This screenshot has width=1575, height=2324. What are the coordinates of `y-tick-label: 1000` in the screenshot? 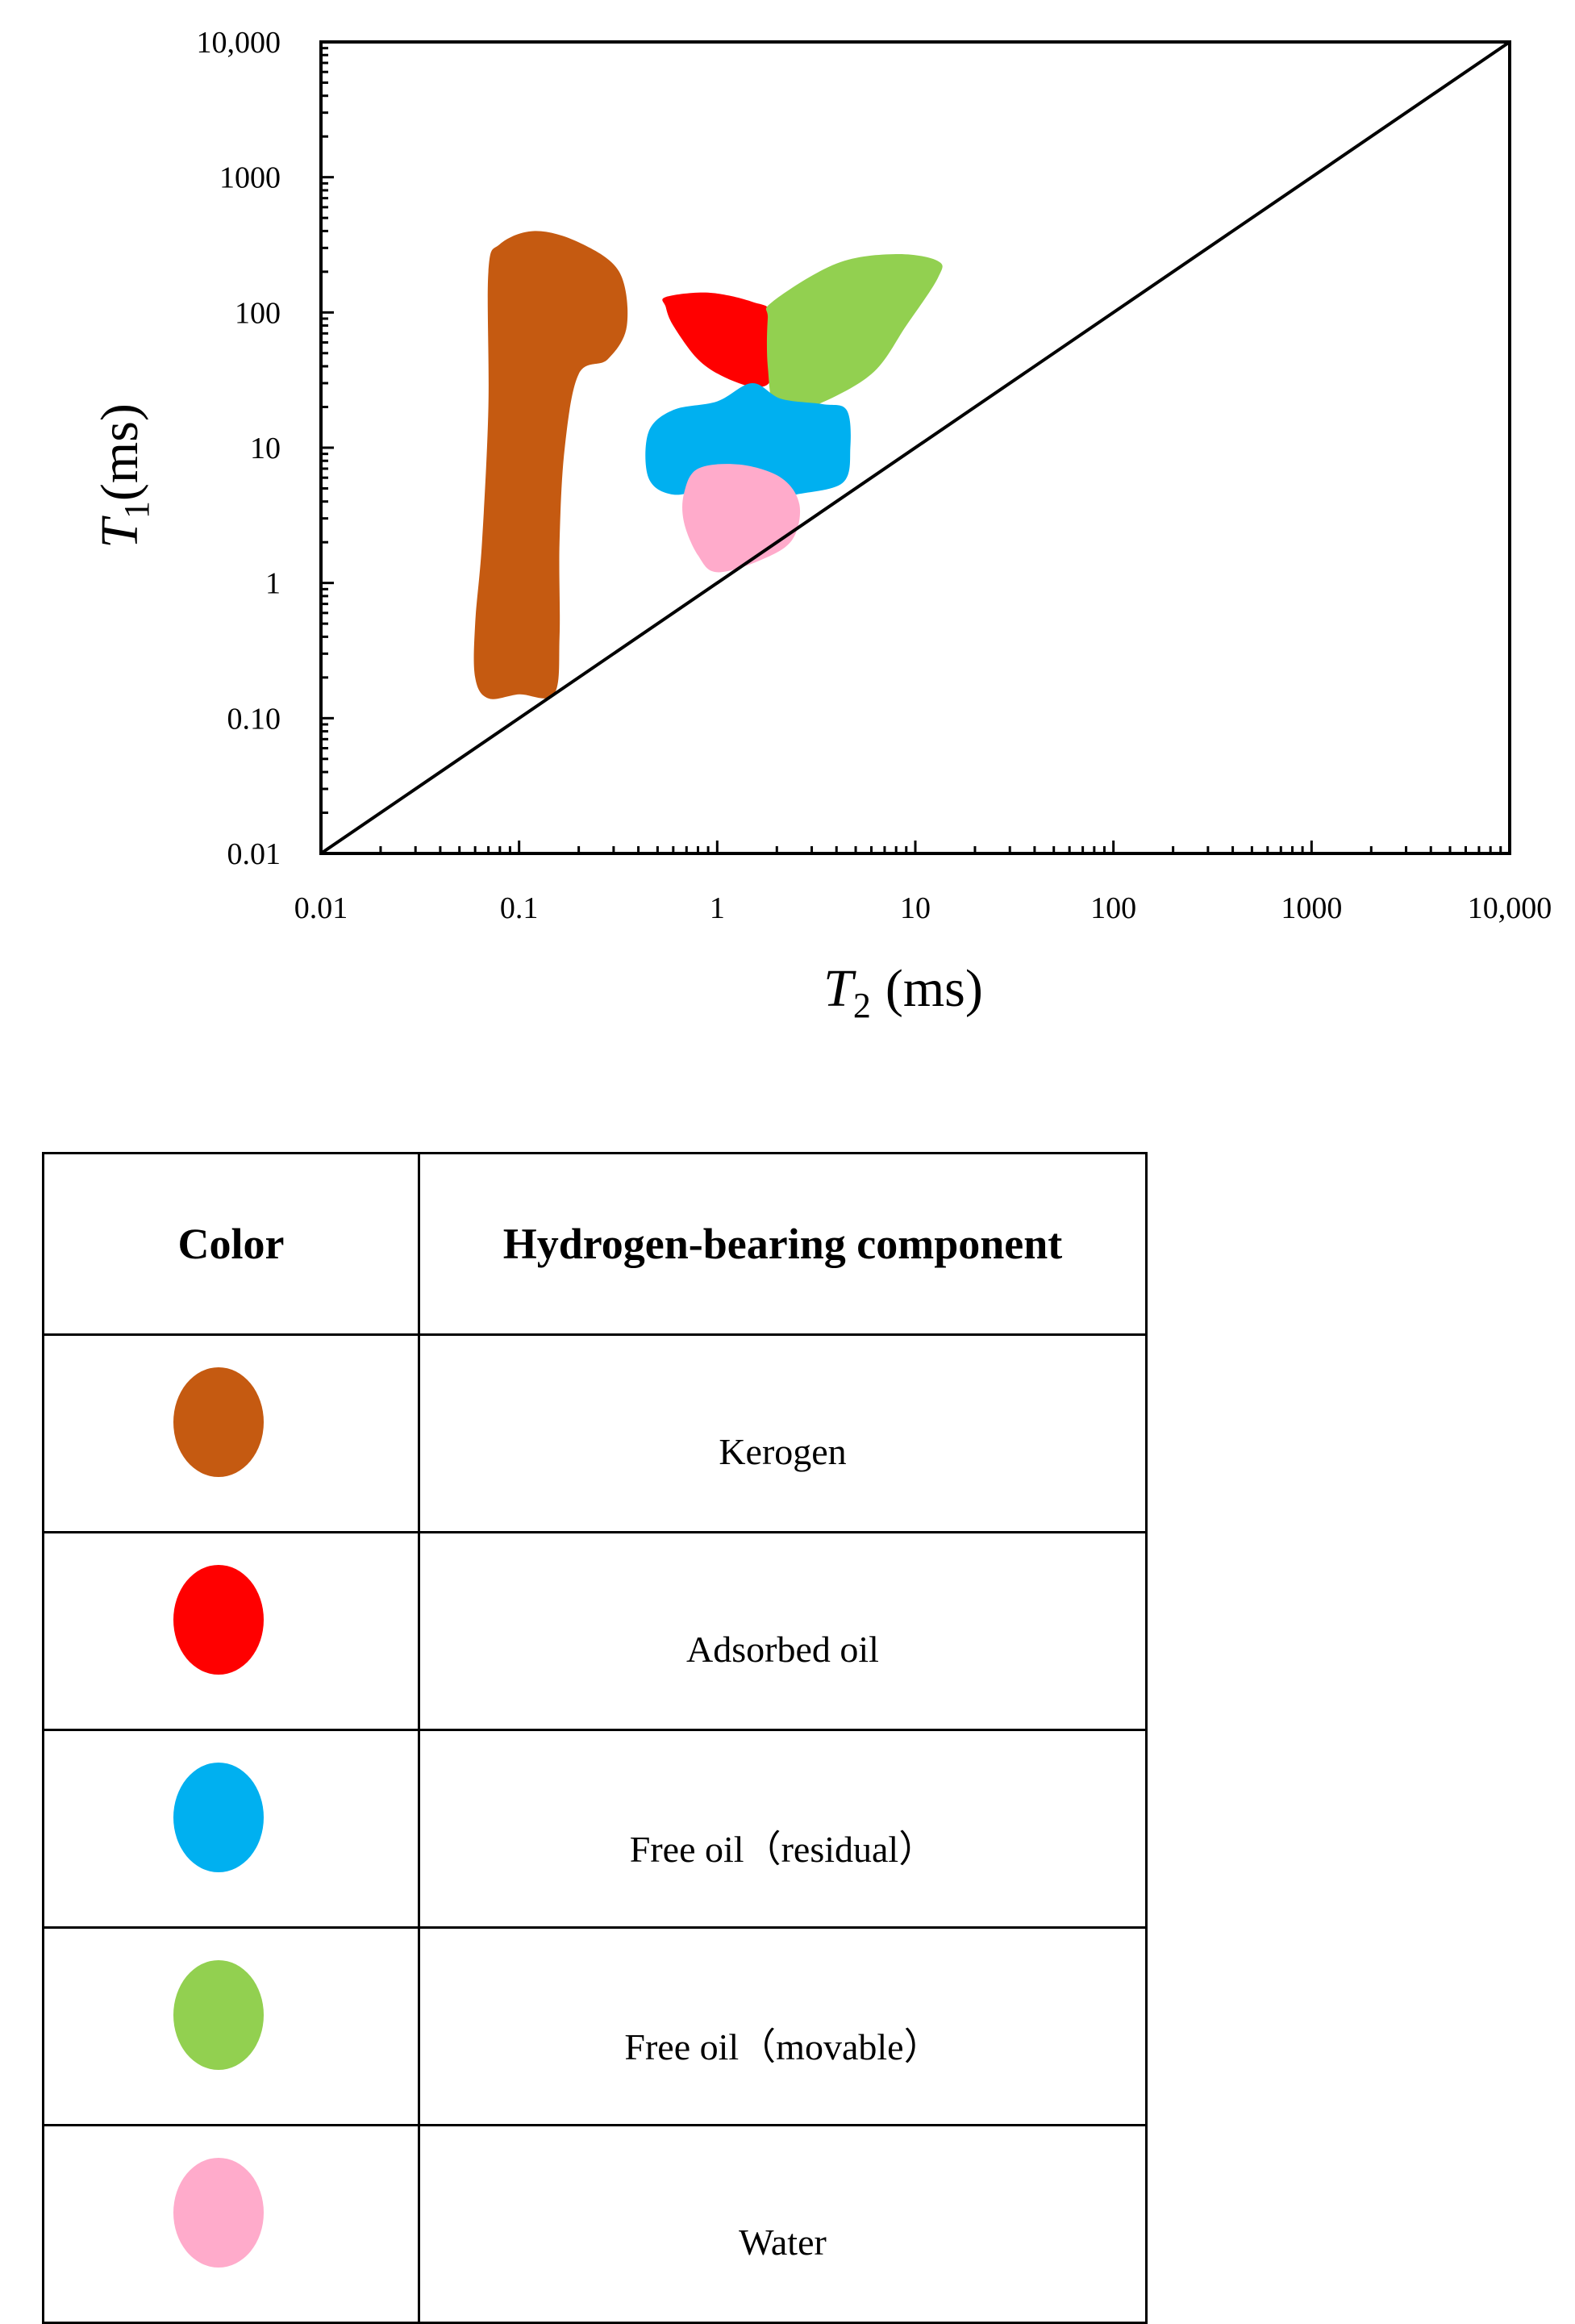 It's located at (250, 178).